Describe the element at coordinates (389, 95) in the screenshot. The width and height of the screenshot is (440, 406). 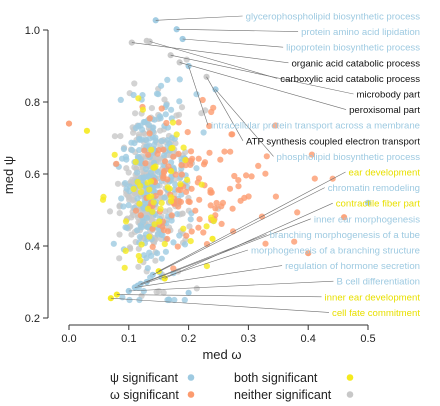
I see `annotation-label: microbody part` at that location.